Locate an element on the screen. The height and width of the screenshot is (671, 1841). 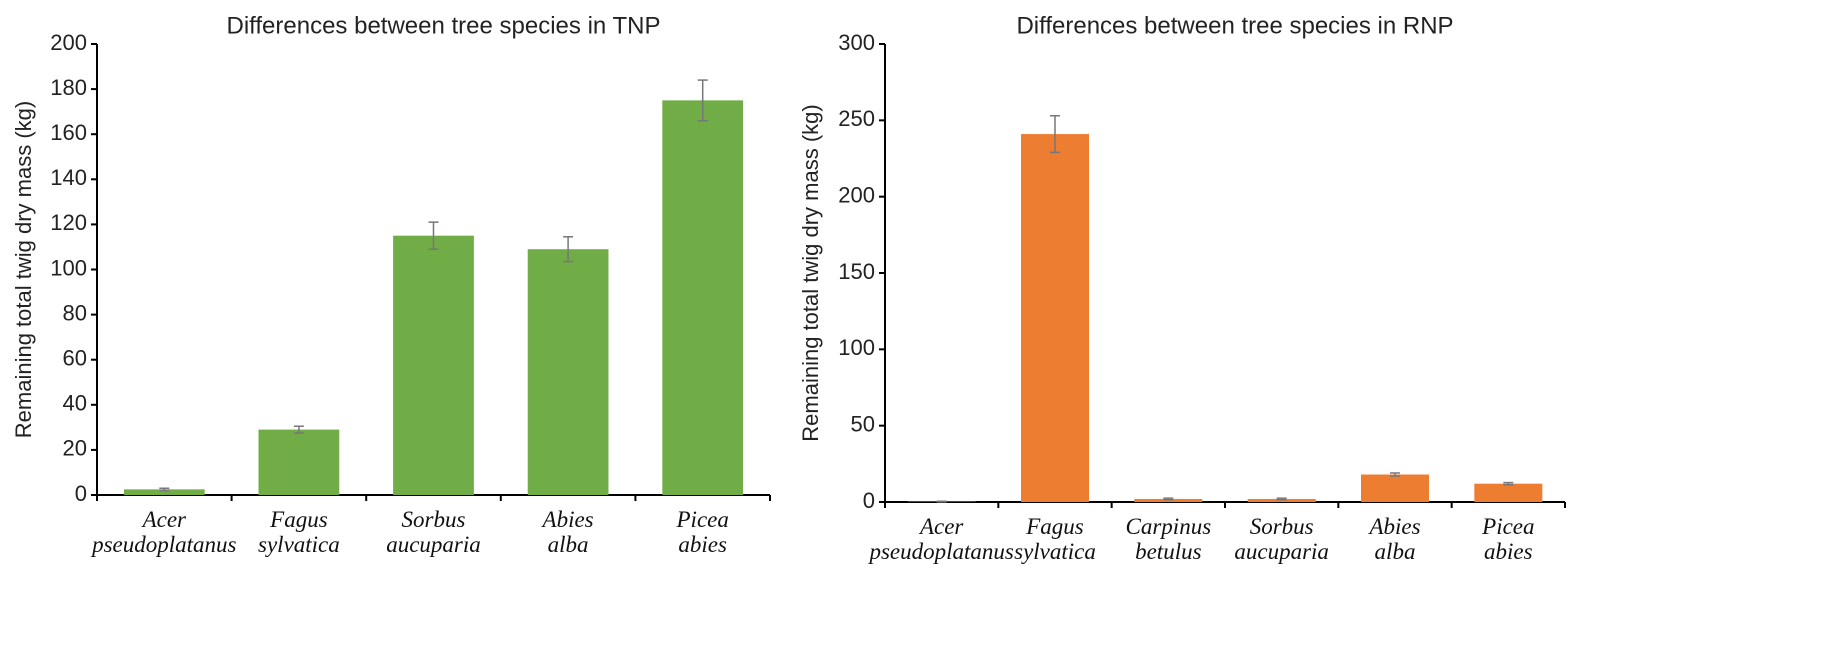
y-tick-label: 60 is located at coordinates (75, 358).